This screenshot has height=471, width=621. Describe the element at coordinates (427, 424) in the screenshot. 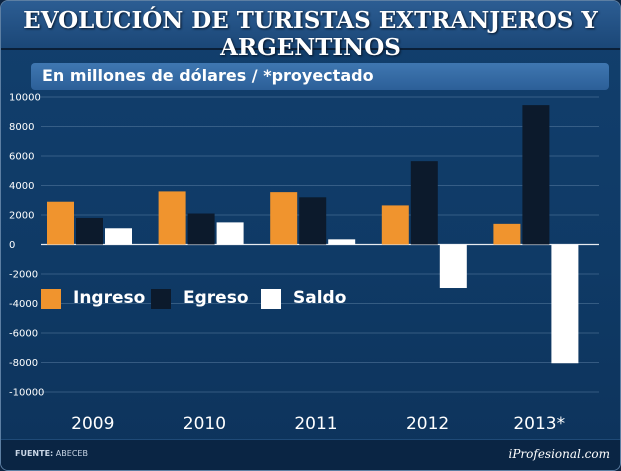

I see `x-category-label: 2012` at that location.